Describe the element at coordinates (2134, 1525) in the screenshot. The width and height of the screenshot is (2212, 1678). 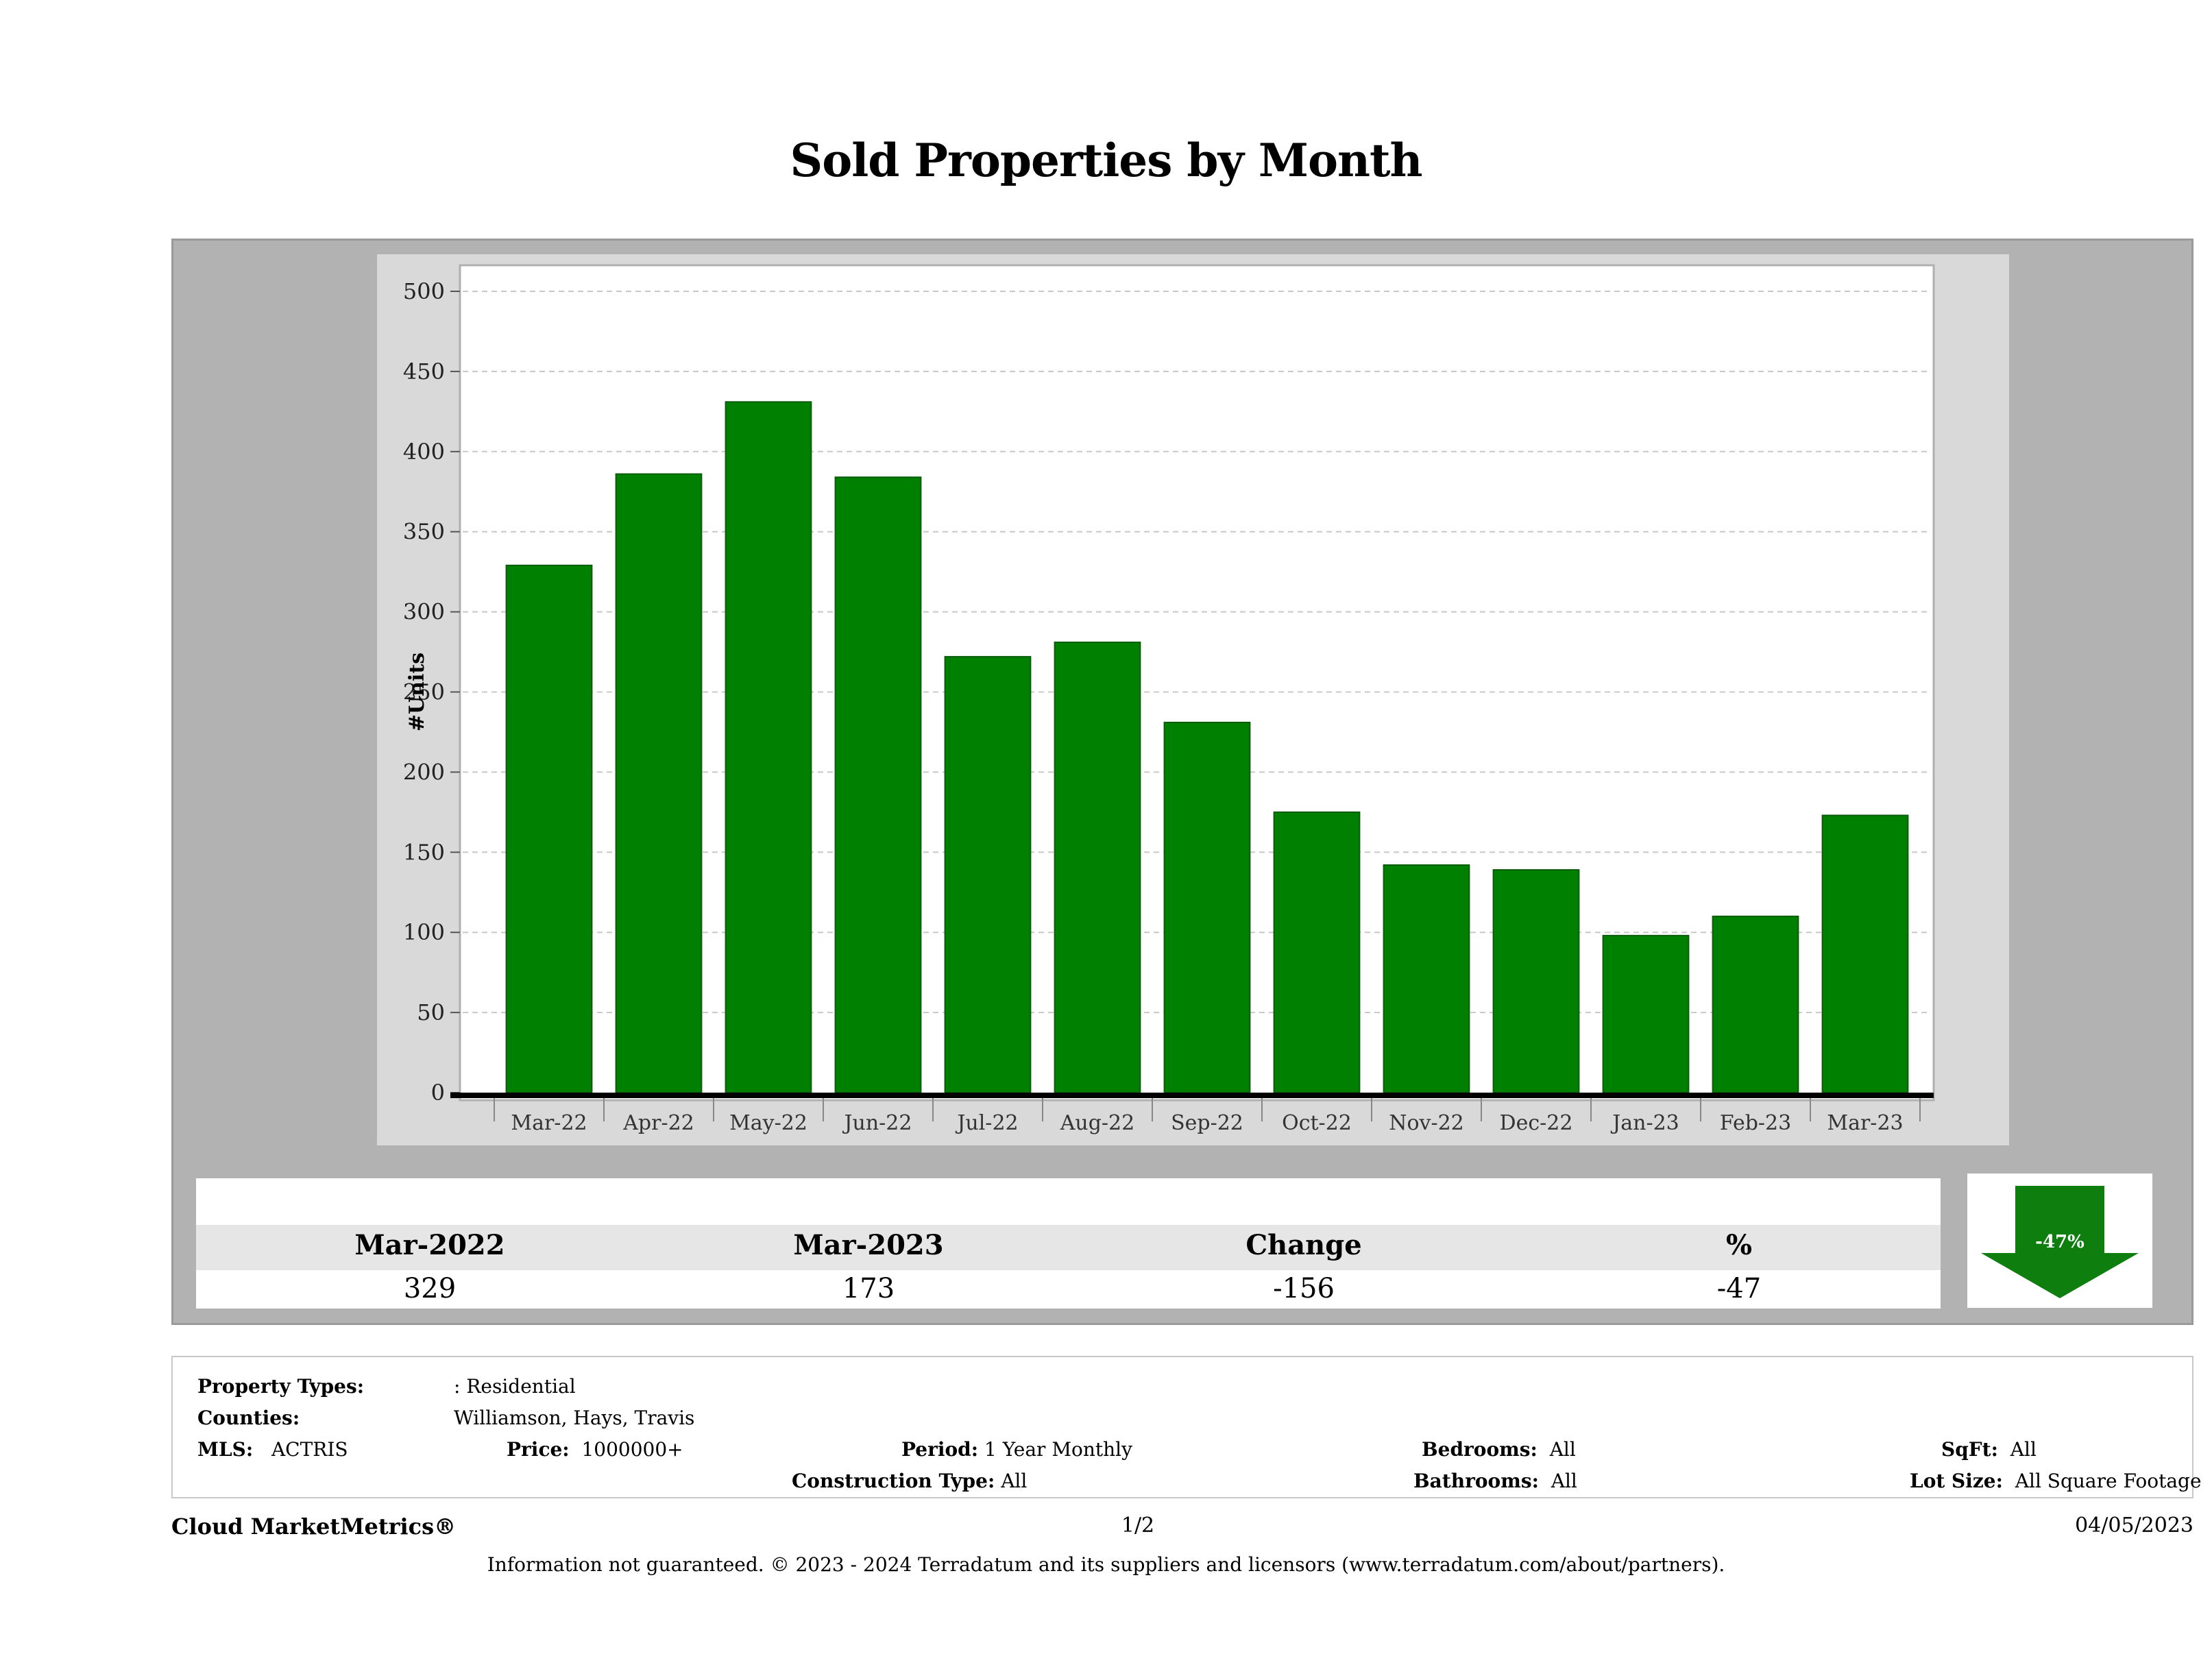
I see `report-date: 04/05/2023` at that location.